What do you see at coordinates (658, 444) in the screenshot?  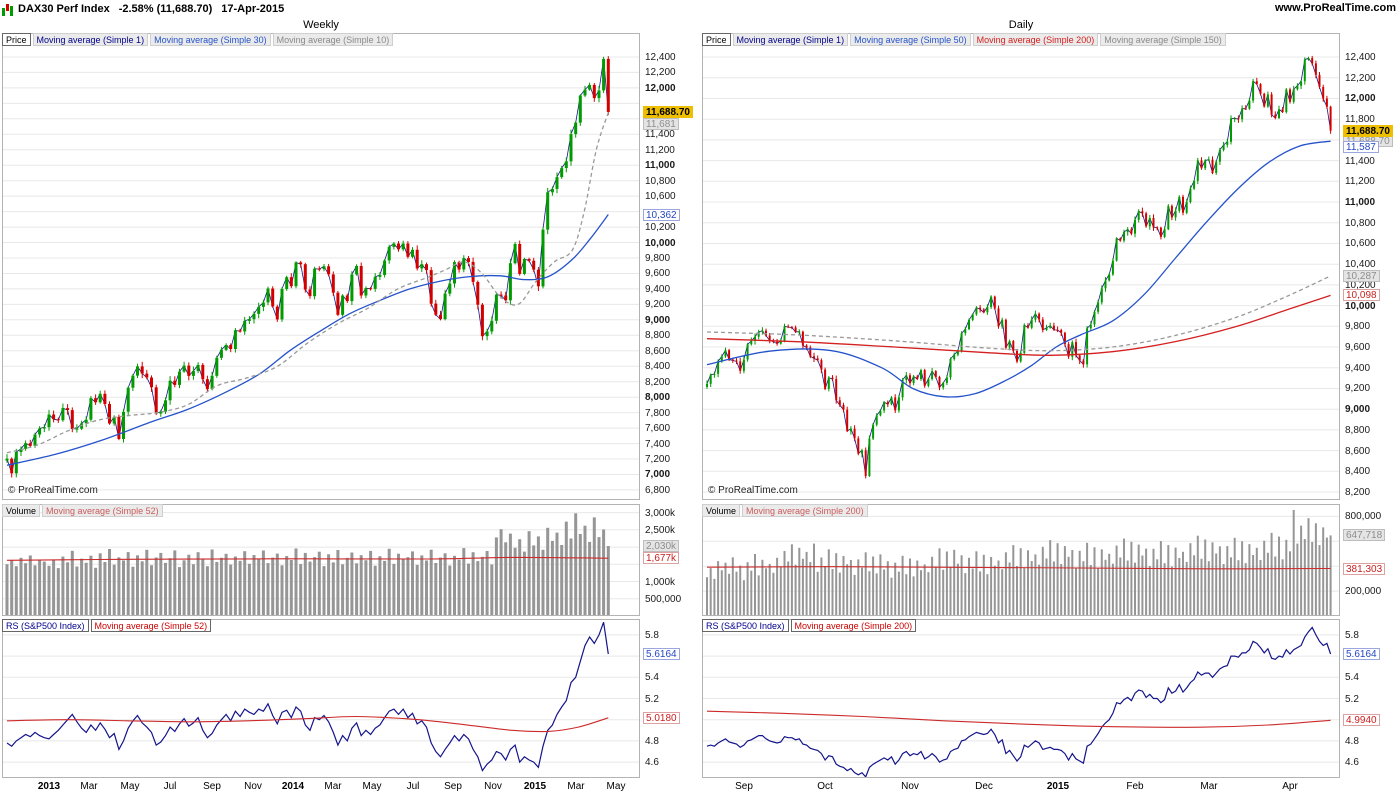 I see `y-axis-tick: 7,400` at bounding box center [658, 444].